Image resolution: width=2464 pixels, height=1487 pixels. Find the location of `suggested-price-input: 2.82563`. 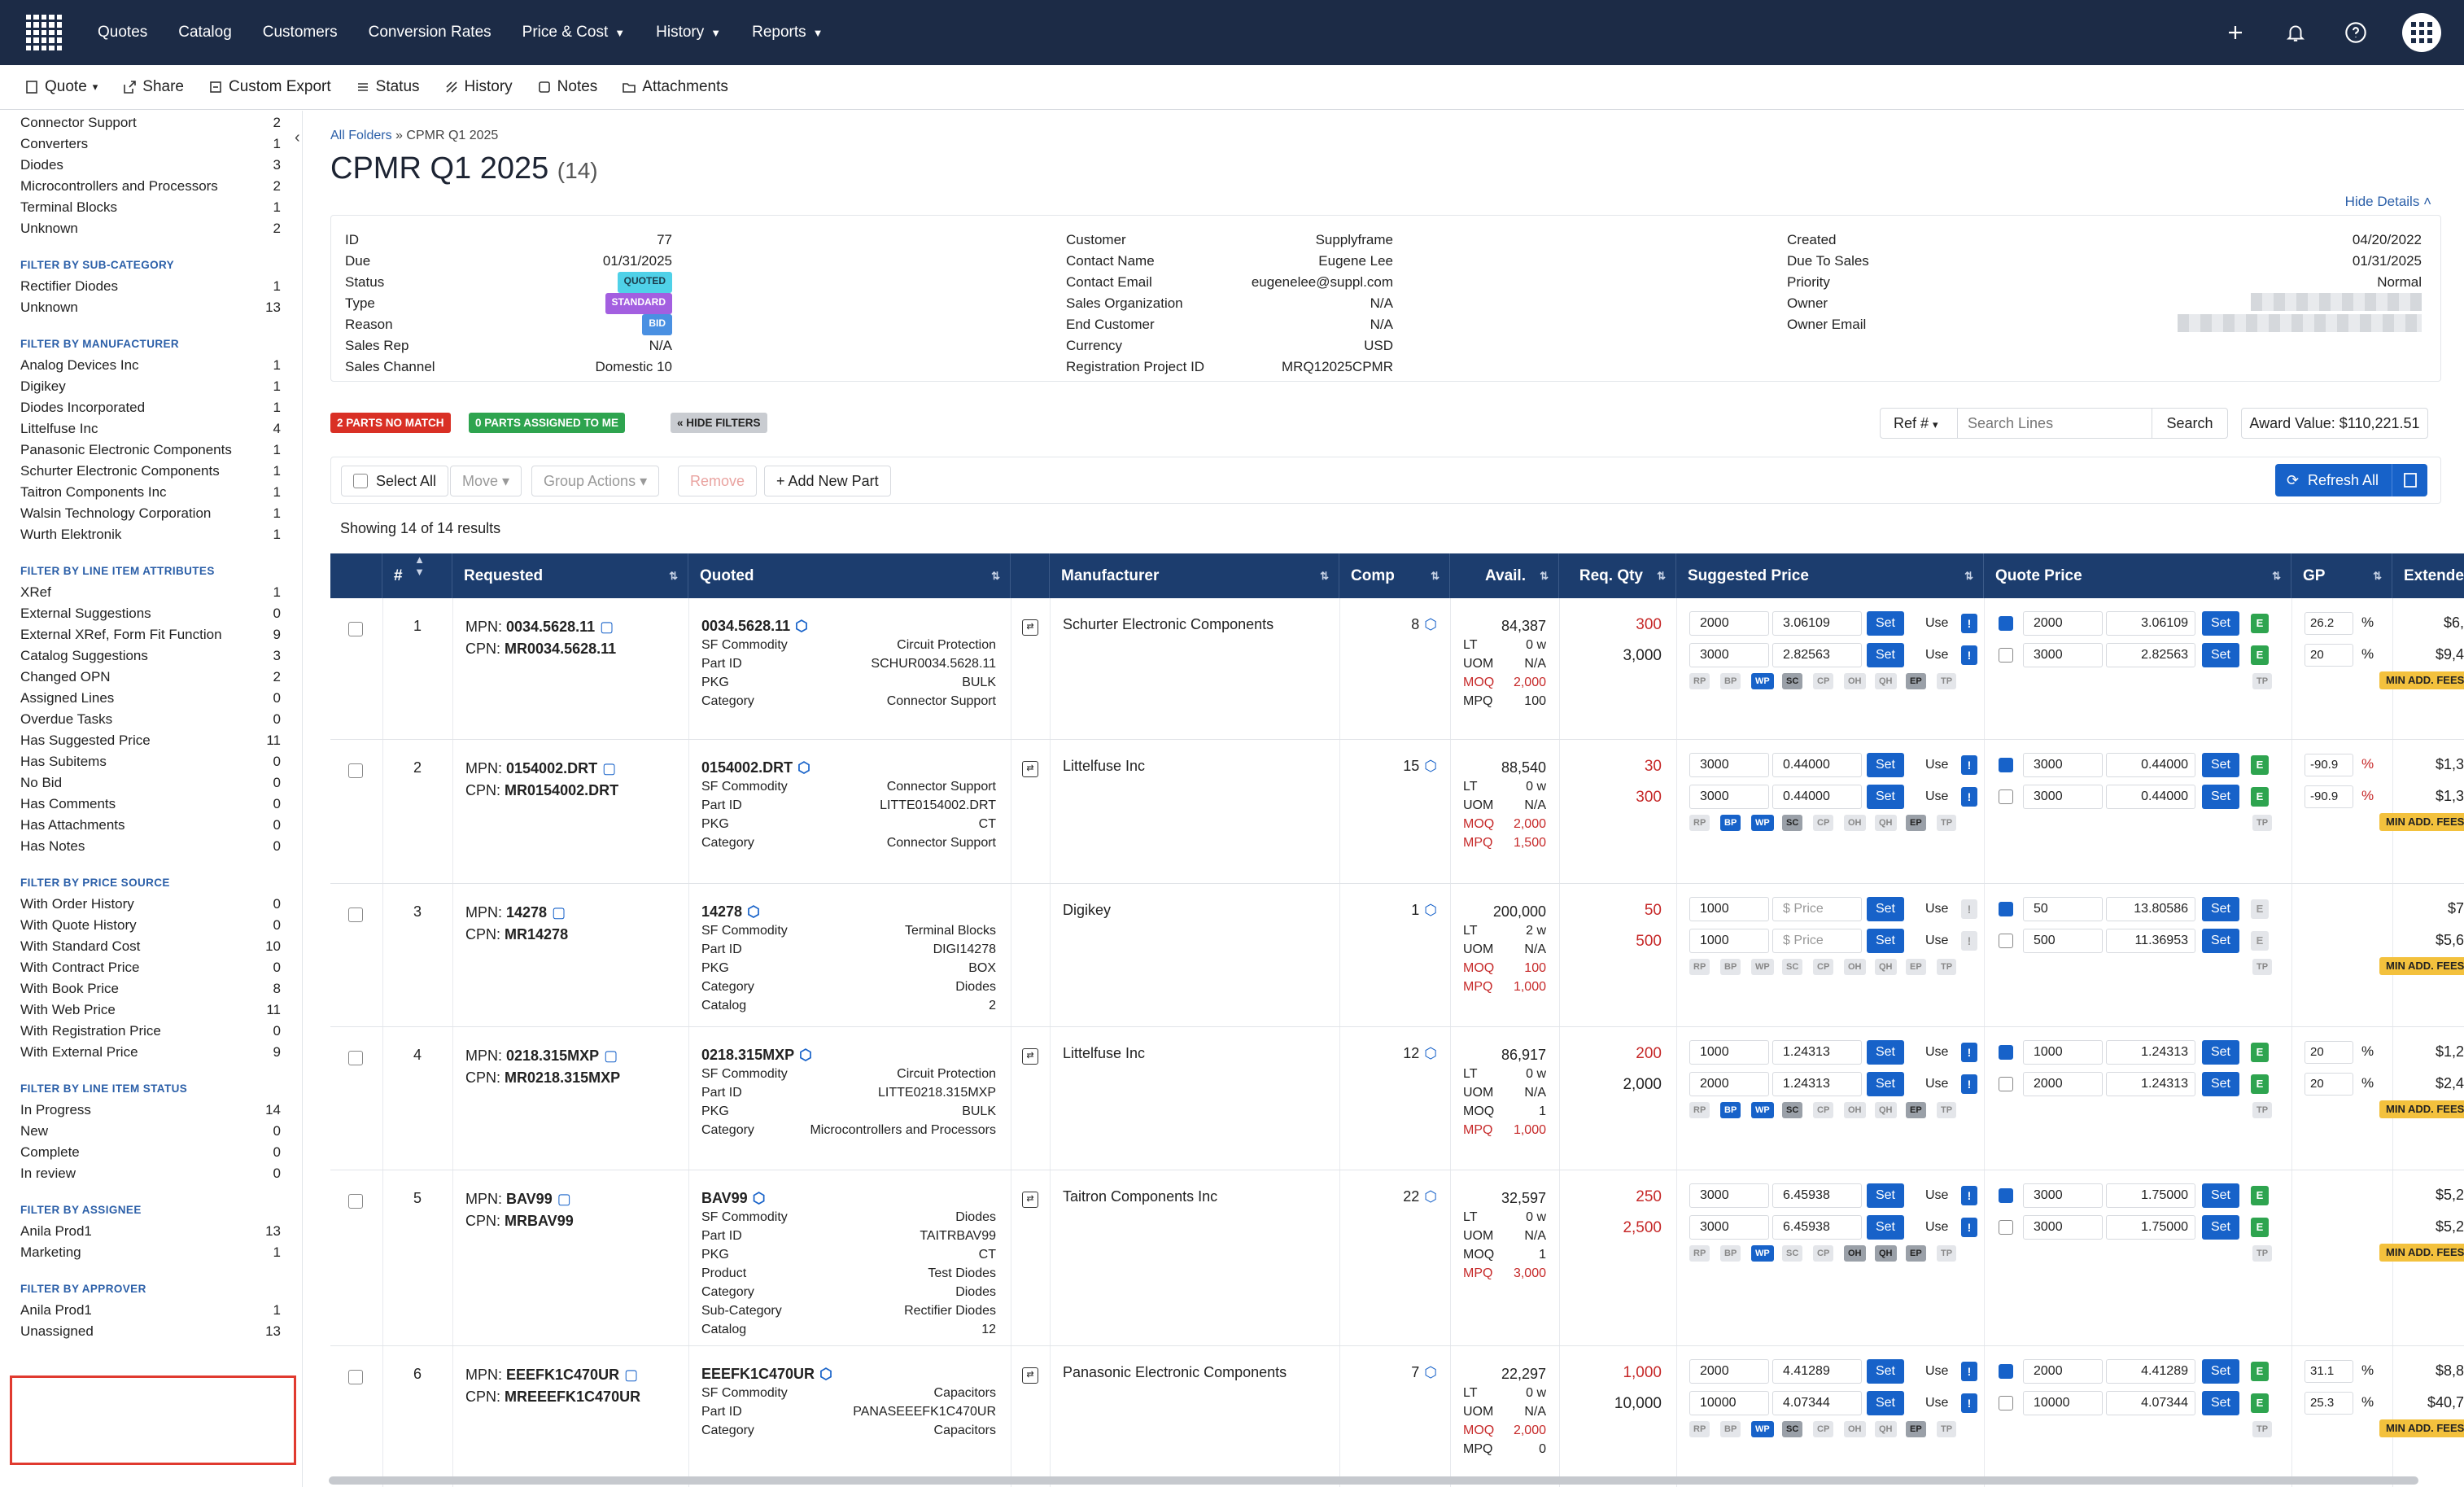

suggested-price-input: 2.82563 is located at coordinates (1817, 655).